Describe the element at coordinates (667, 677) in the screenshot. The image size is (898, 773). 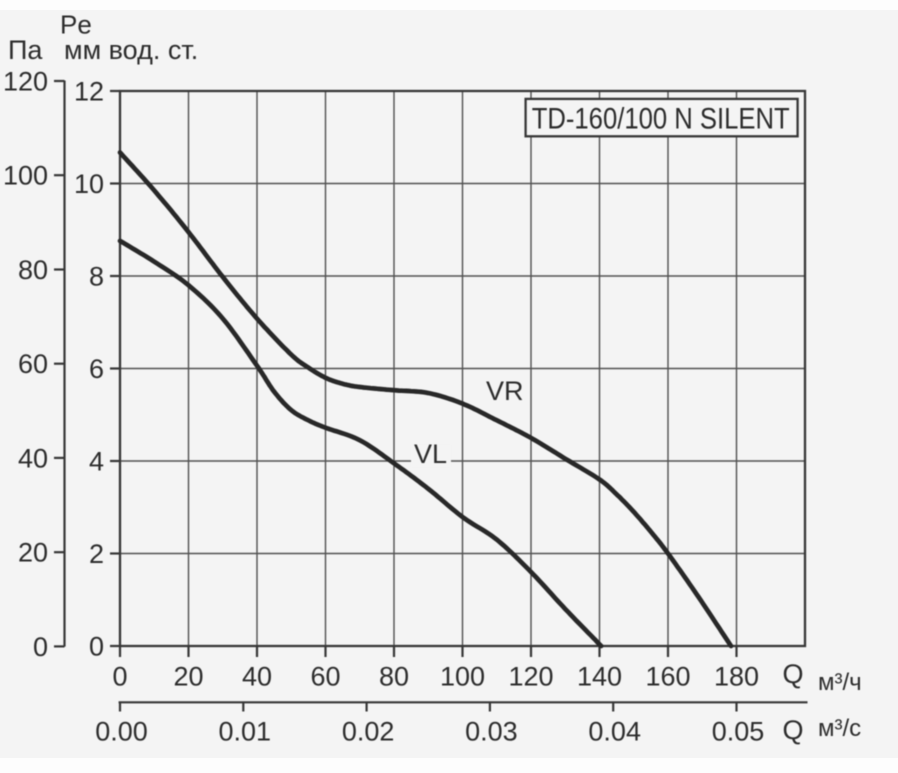
I see `svg-text: 160` at that location.